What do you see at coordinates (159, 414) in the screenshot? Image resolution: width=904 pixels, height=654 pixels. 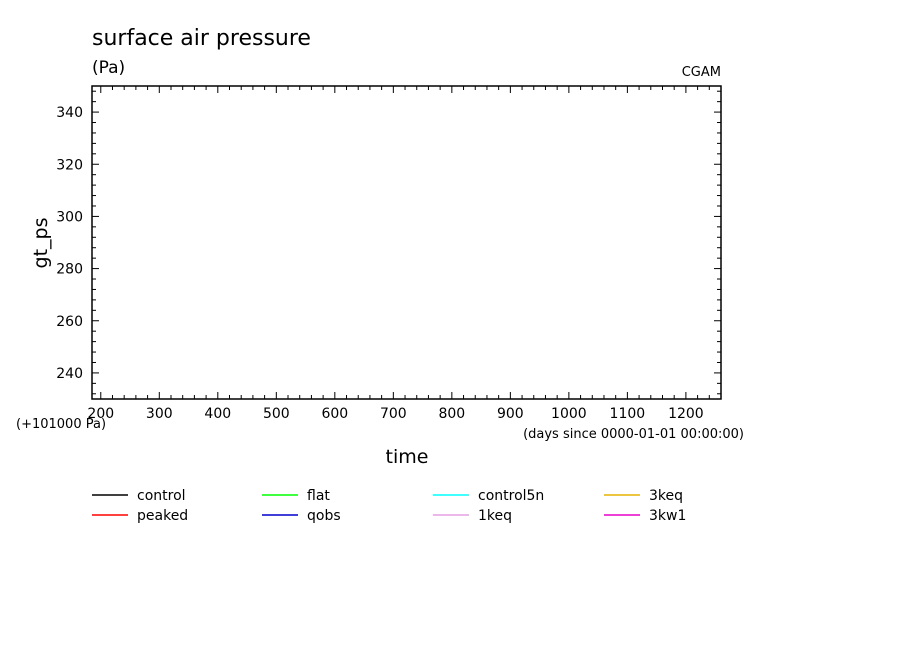 I see `x-tick-label: 300` at bounding box center [159, 414].